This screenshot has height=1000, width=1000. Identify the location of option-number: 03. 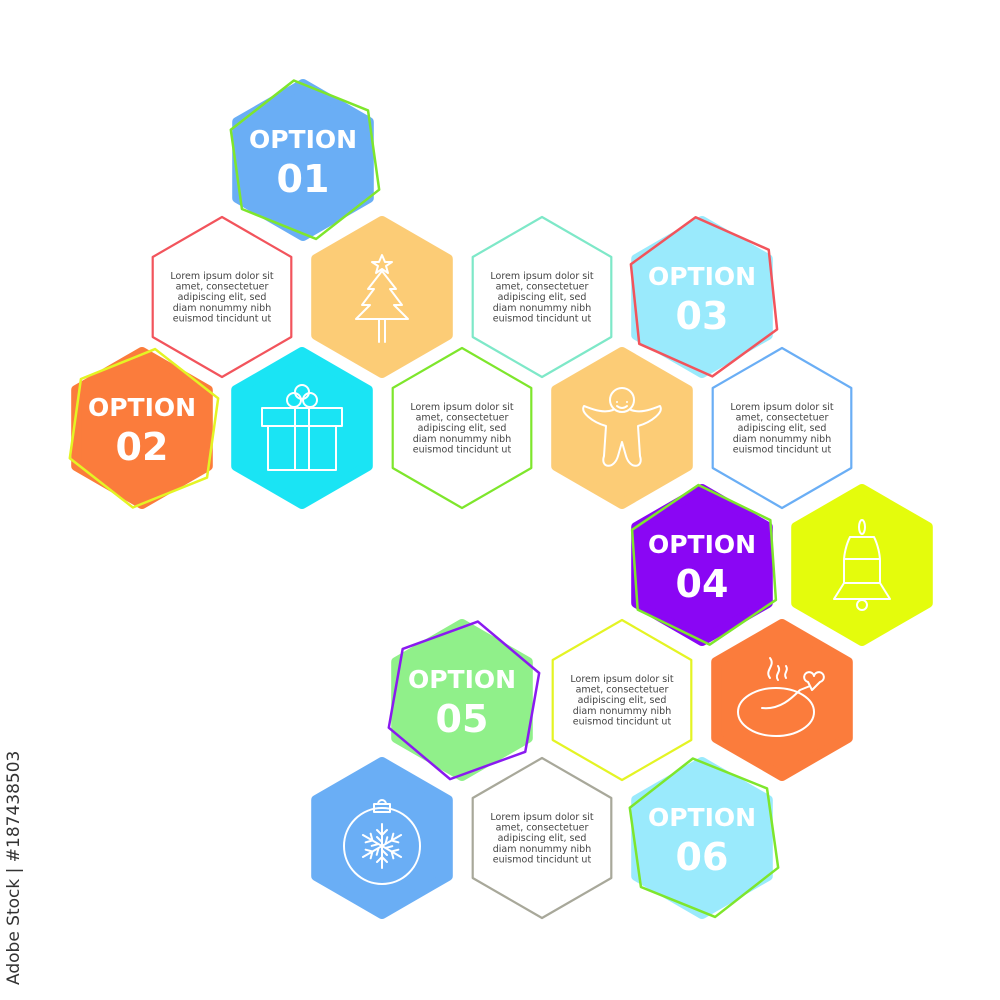
(702, 316).